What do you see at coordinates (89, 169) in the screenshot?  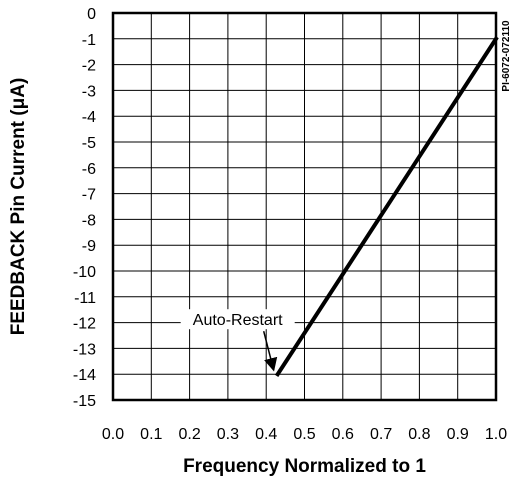 I see `y-tick-label: -6` at bounding box center [89, 169].